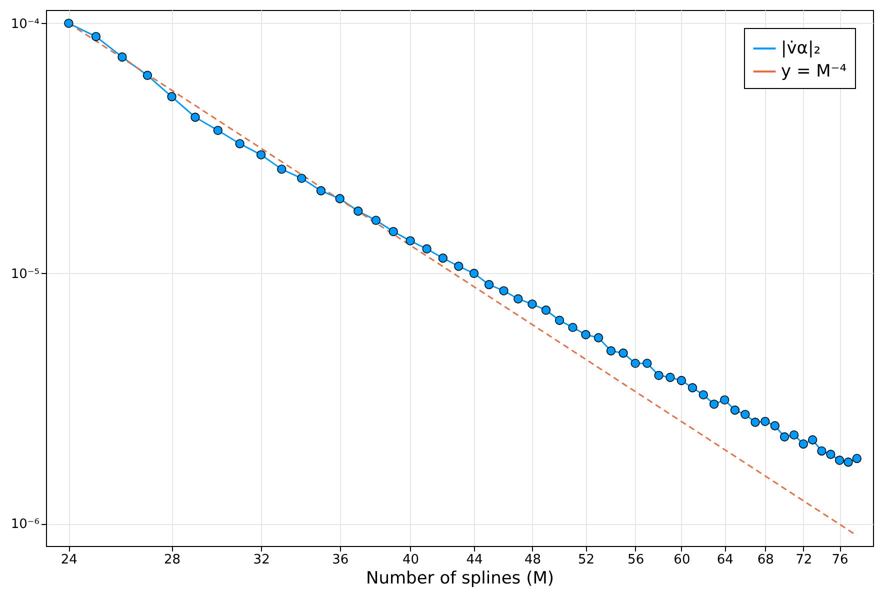 The image size is (888, 596). I want to click on legend-label: |v̇α|₂, so click(801, 48).